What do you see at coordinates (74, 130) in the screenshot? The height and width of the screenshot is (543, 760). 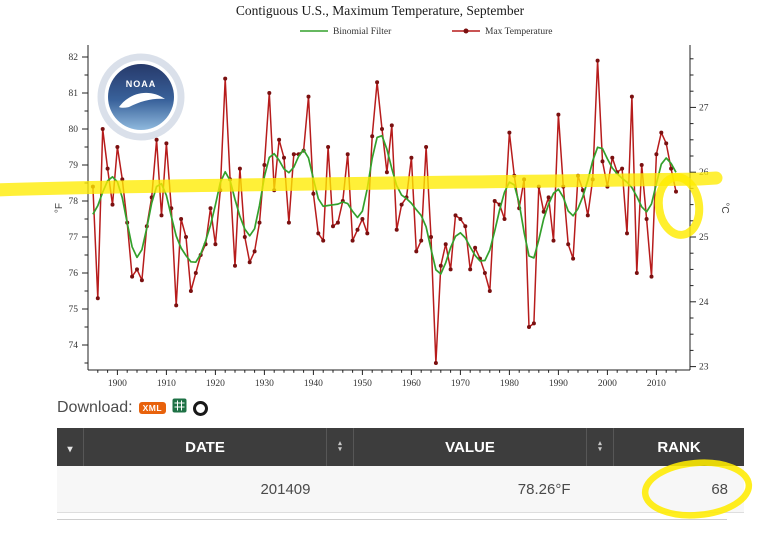 I see `svg-text: 80` at bounding box center [74, 130].